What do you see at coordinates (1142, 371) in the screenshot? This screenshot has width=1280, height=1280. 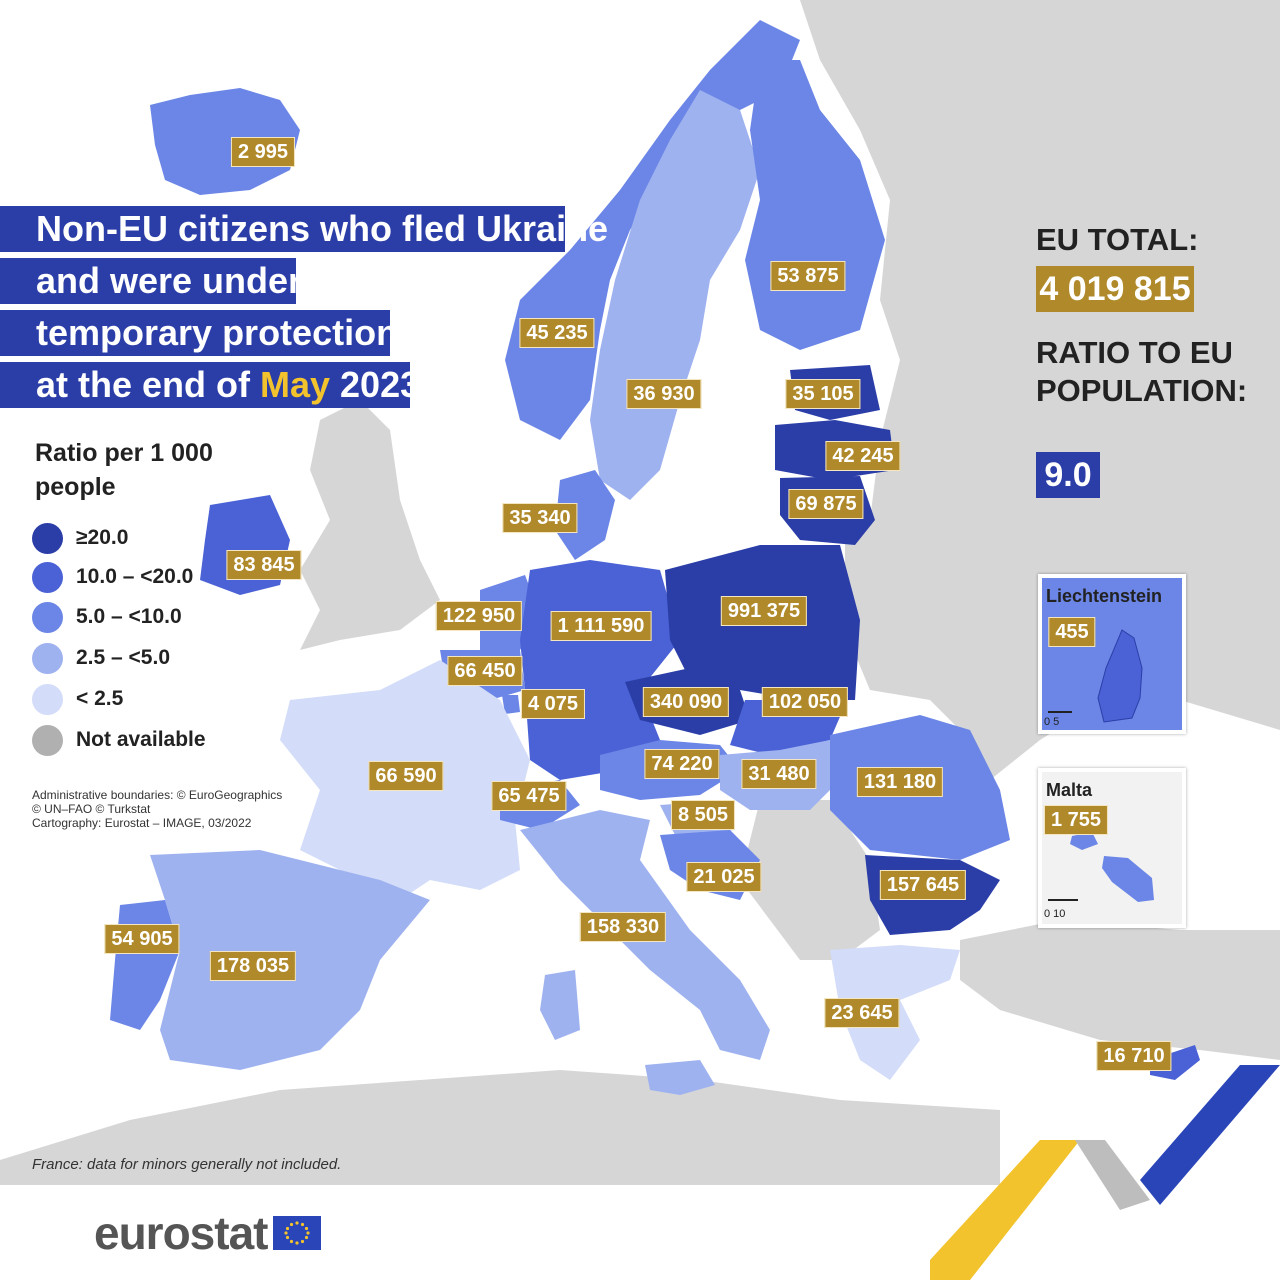 I see `ratio-label: RATIO TO EU POPULATION:` at bounding box center [1142, 371].